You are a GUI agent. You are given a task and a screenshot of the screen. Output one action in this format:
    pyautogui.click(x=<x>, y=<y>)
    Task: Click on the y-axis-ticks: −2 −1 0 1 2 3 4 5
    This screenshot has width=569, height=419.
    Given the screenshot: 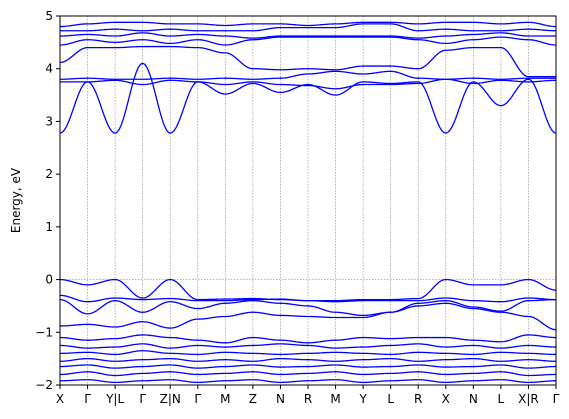 What is the action you would take?
    pyautogui.click(x=47, y=200)
    